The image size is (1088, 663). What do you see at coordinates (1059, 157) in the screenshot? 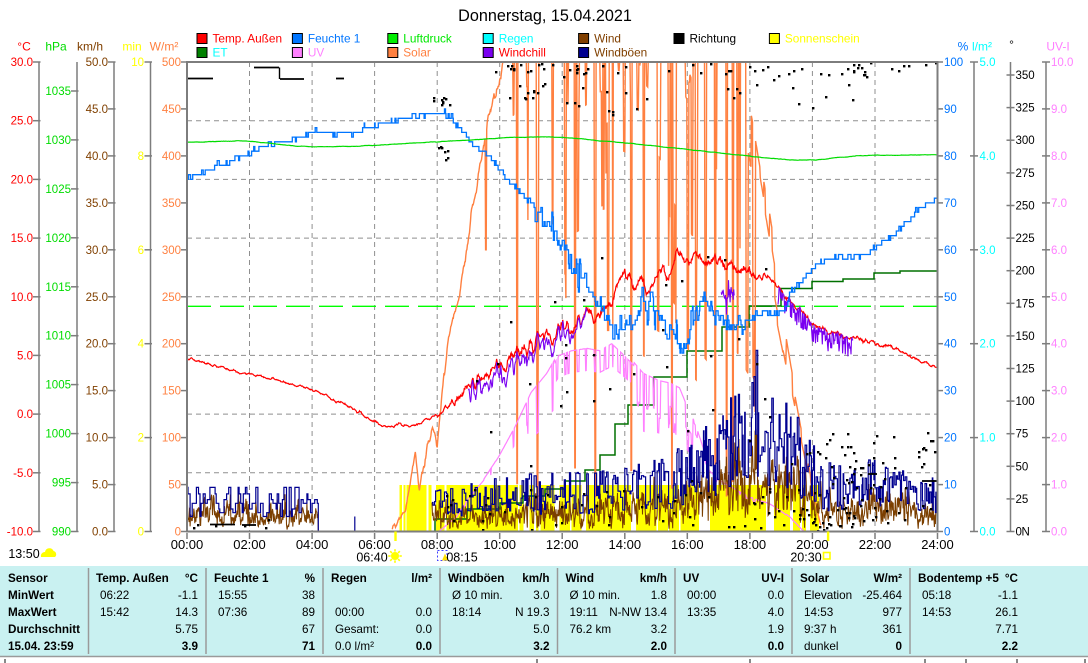
I see `svg-text: 8.0` at bounding box center [1059, 157].